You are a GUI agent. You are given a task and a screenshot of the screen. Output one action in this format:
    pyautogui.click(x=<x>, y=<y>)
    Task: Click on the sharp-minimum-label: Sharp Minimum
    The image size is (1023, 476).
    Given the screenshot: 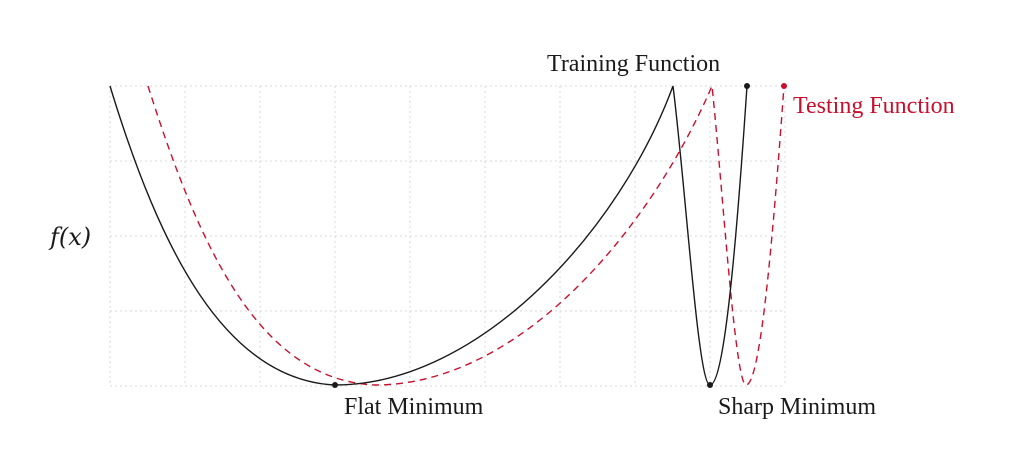 What is the action you would take?
    pyautogui.click(x=797, y=407)
    